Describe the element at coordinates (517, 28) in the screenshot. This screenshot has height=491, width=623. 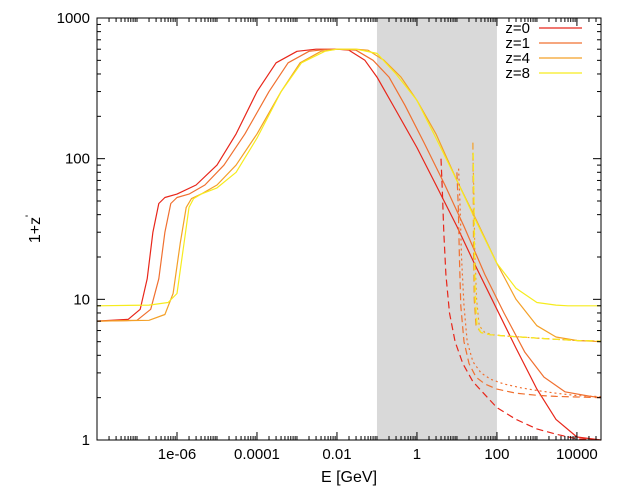
I see `legend-label: z=0` at that location.